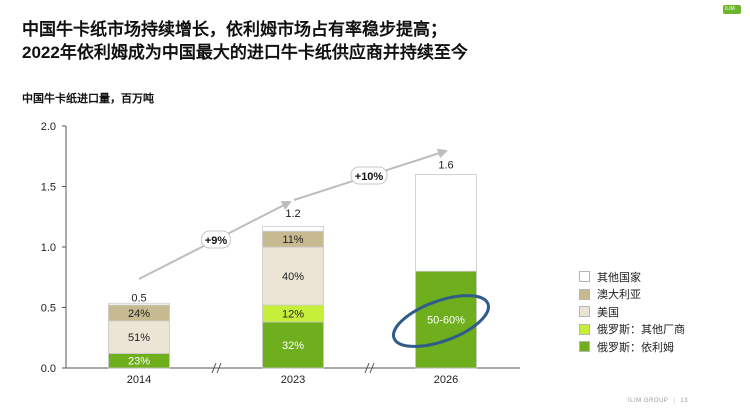 This screenshot has height=419, width=750. I want to click on highlight-ellipse, so click(441, 321).